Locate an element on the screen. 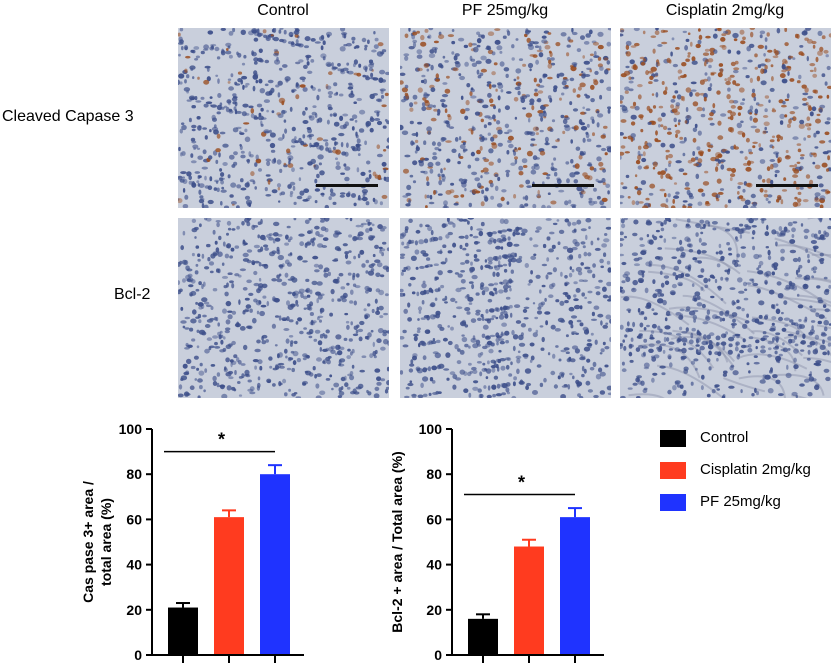 This screenshot has width=837, height=669. micrograph-bcl2-cisplatin is located at coordinates (725, 308).